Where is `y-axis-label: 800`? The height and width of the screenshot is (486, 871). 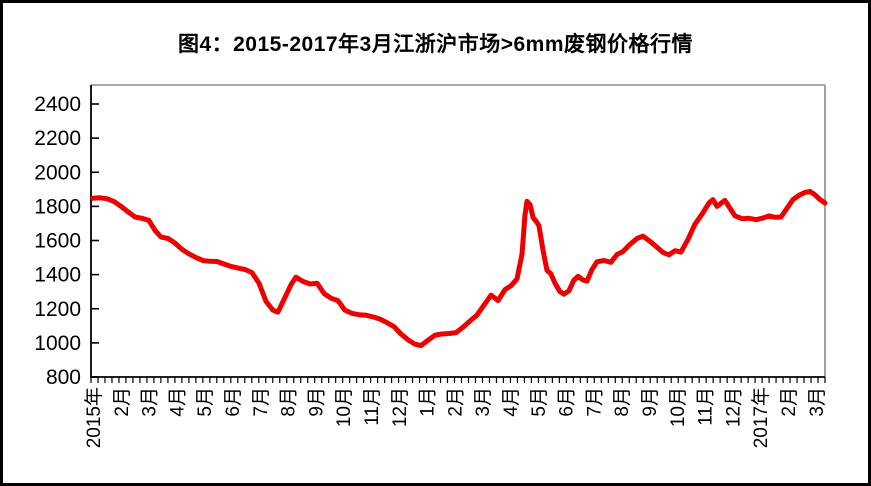
y-axis-label: 800 is located at coordinates (63, 377).